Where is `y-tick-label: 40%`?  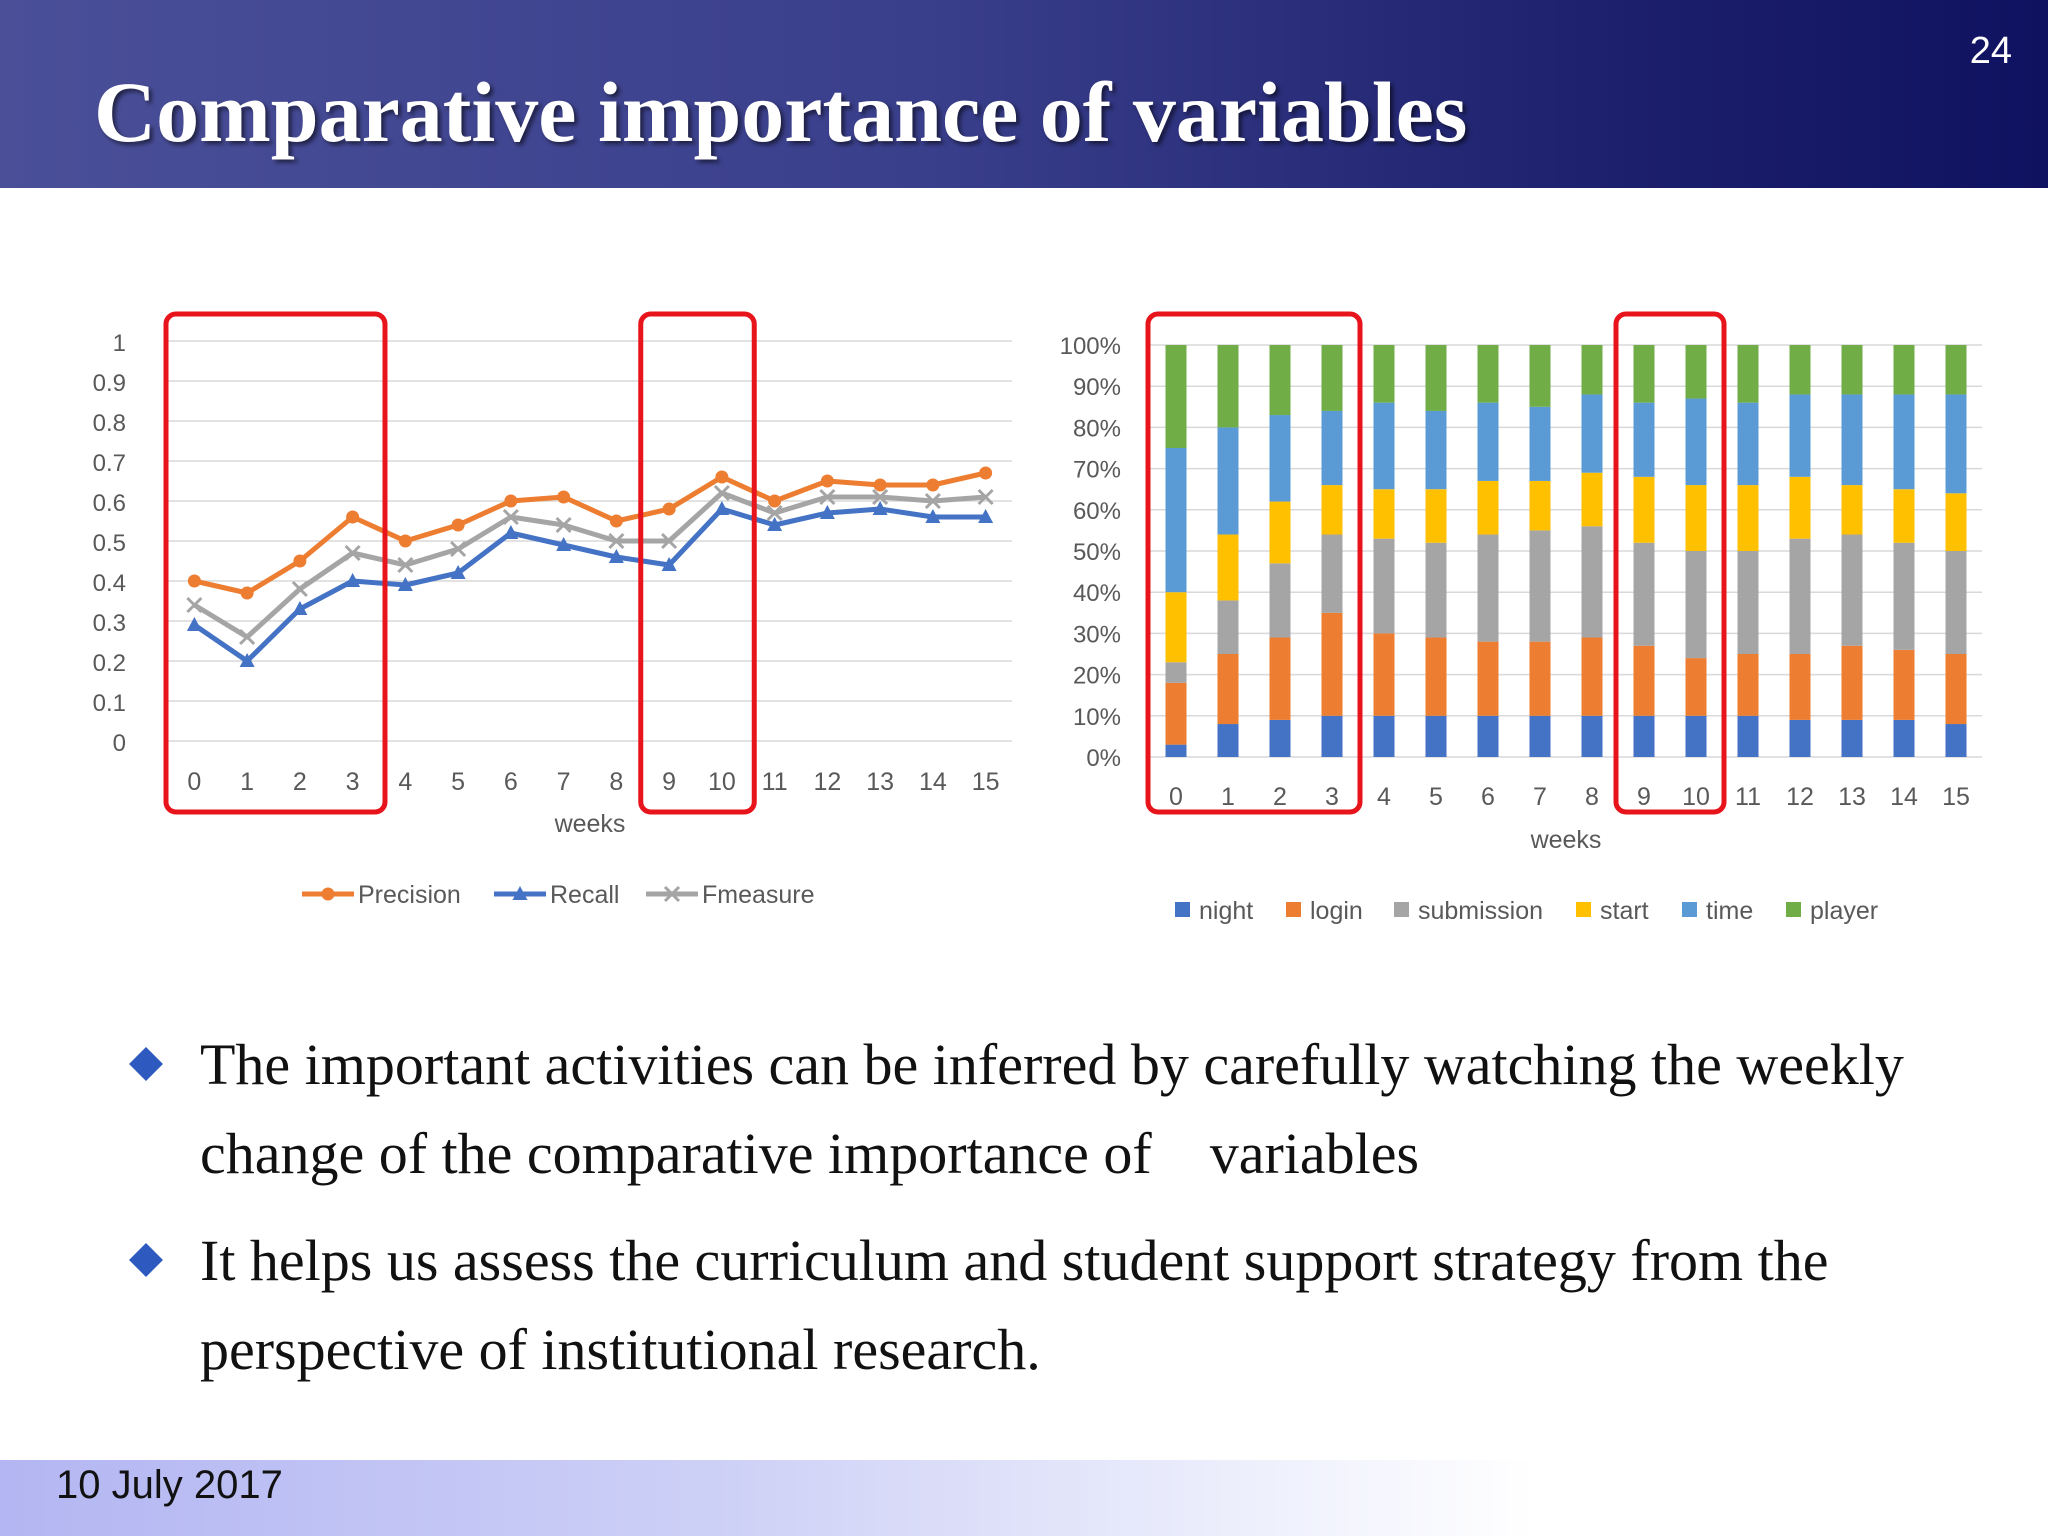
y-tick-label: 40% is located at coordinates (1097, 593).